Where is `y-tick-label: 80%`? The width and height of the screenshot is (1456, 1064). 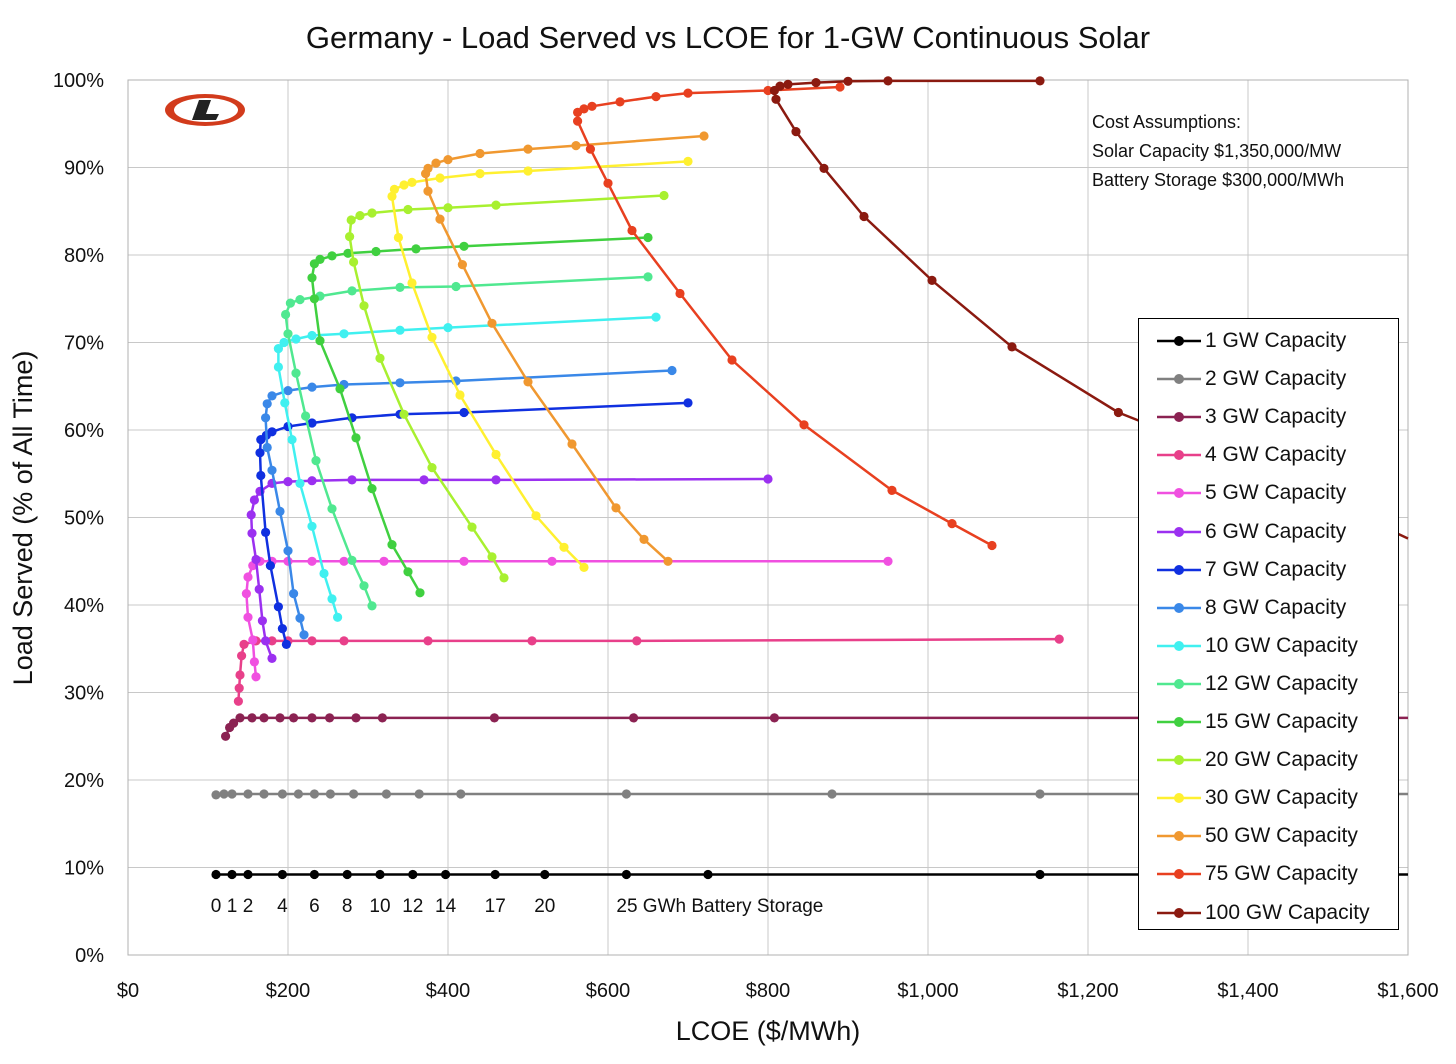
y-tick-label: 80% is located at coordinates (84, 256).